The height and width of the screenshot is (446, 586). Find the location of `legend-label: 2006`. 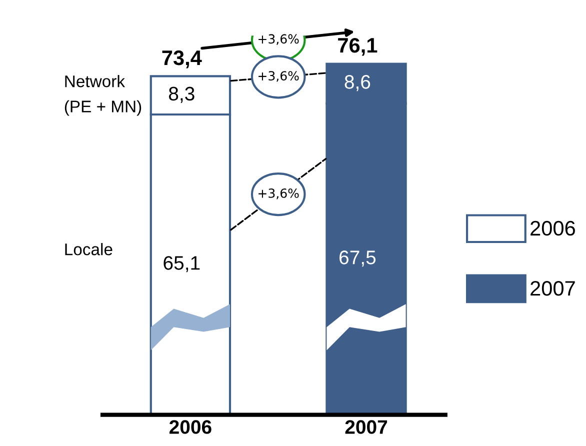

legend-label: 2006 is located at coordinates (552, 228).